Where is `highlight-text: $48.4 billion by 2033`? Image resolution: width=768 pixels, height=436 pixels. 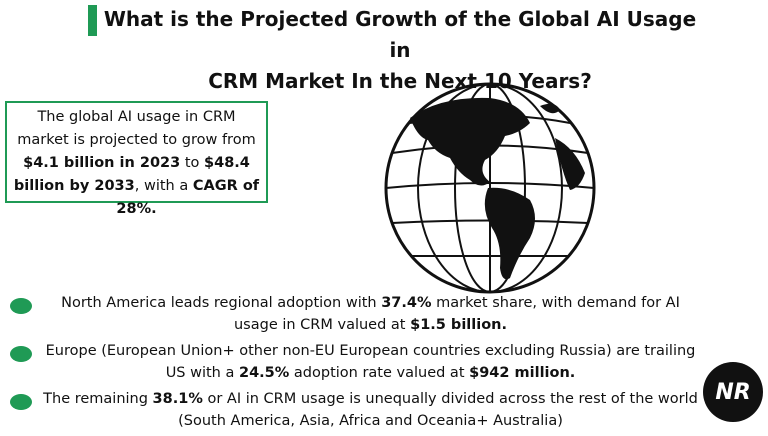 highlight-text: $48.4 billion by 2033 is located at coordinates (131, 174).